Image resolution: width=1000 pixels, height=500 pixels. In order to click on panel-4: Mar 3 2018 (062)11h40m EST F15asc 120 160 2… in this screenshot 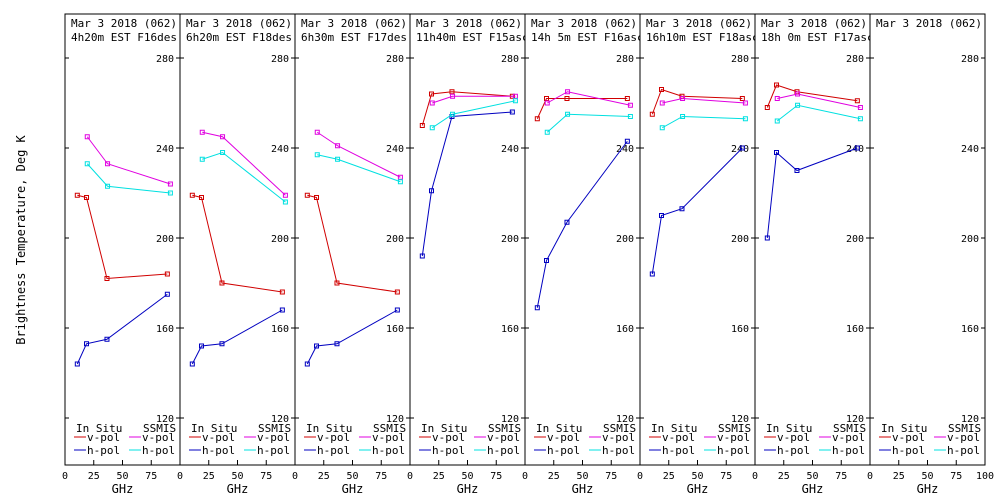, I will do `click(468, 254)`.